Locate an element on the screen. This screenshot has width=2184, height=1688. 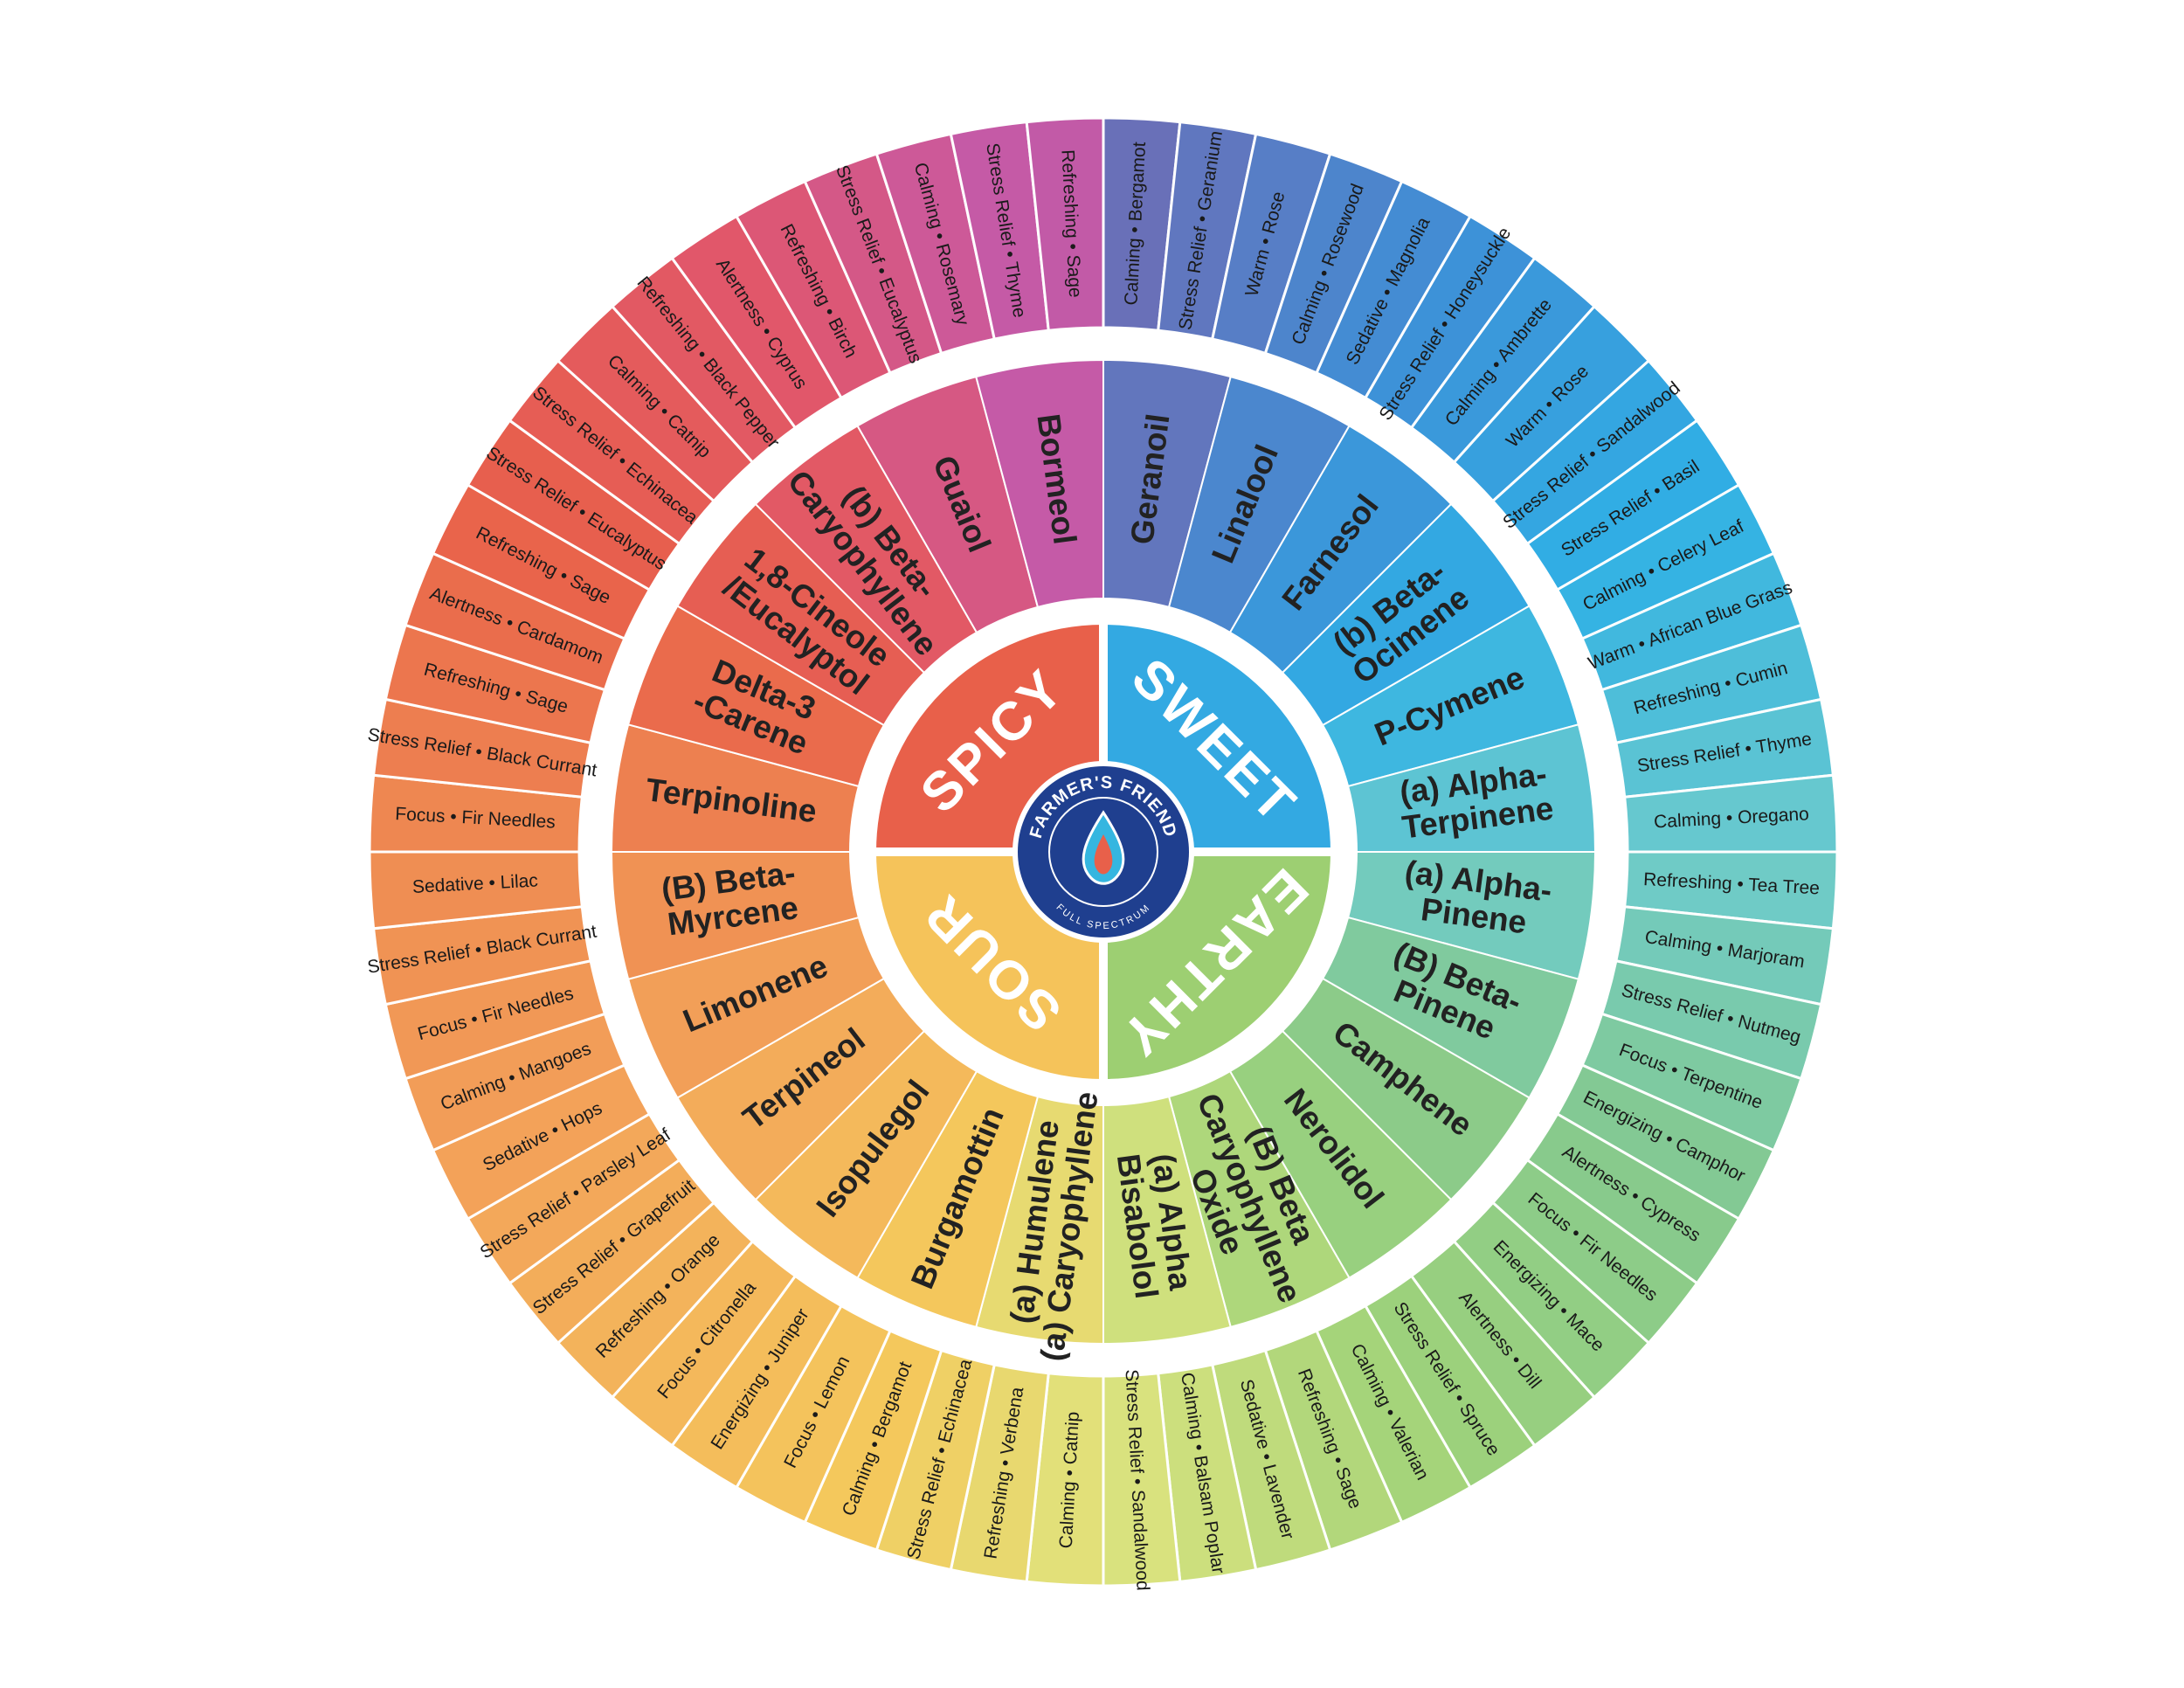
logo: FARMER'S FRIEND FULL SPECTRUM is located at coordinates (1103, 852).